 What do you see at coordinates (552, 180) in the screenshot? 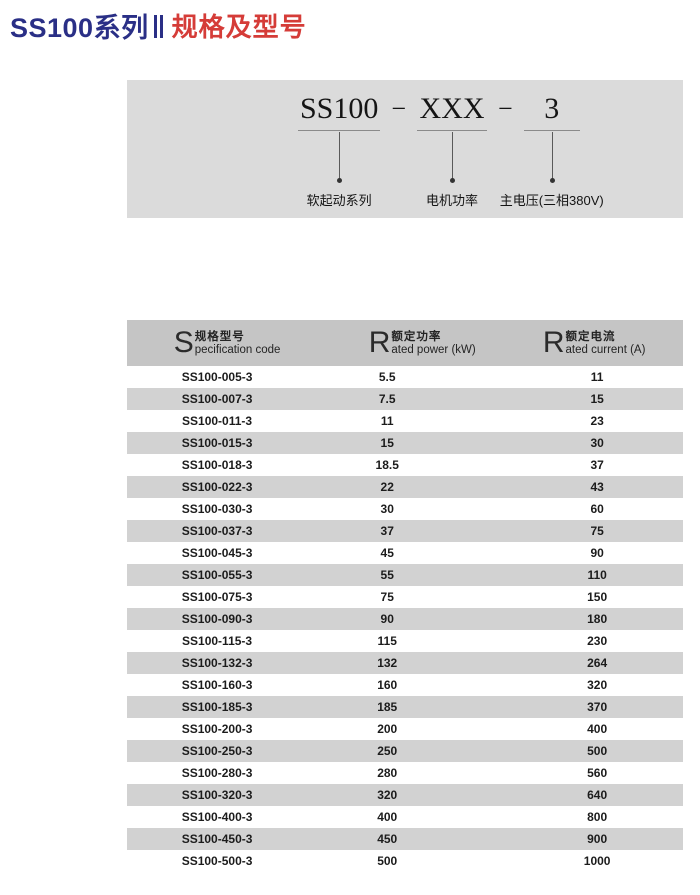
I see `connector-dot` at bounding box center [552, 180].